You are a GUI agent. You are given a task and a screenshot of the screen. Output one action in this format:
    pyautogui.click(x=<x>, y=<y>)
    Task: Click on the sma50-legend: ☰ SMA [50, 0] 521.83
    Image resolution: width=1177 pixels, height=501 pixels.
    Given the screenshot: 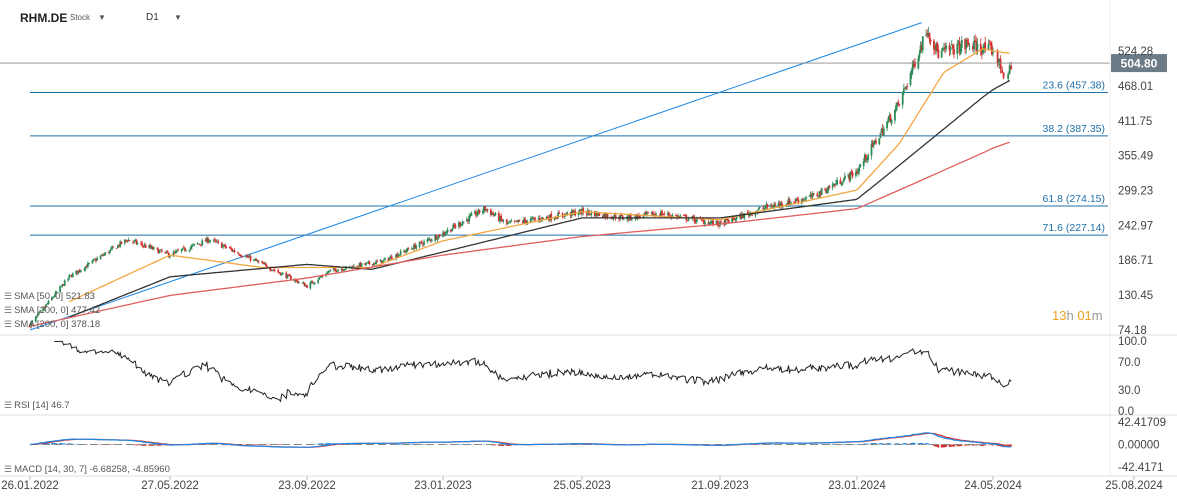 What is the action you would take?
    pyautogui.click(x=49, y=296)
    